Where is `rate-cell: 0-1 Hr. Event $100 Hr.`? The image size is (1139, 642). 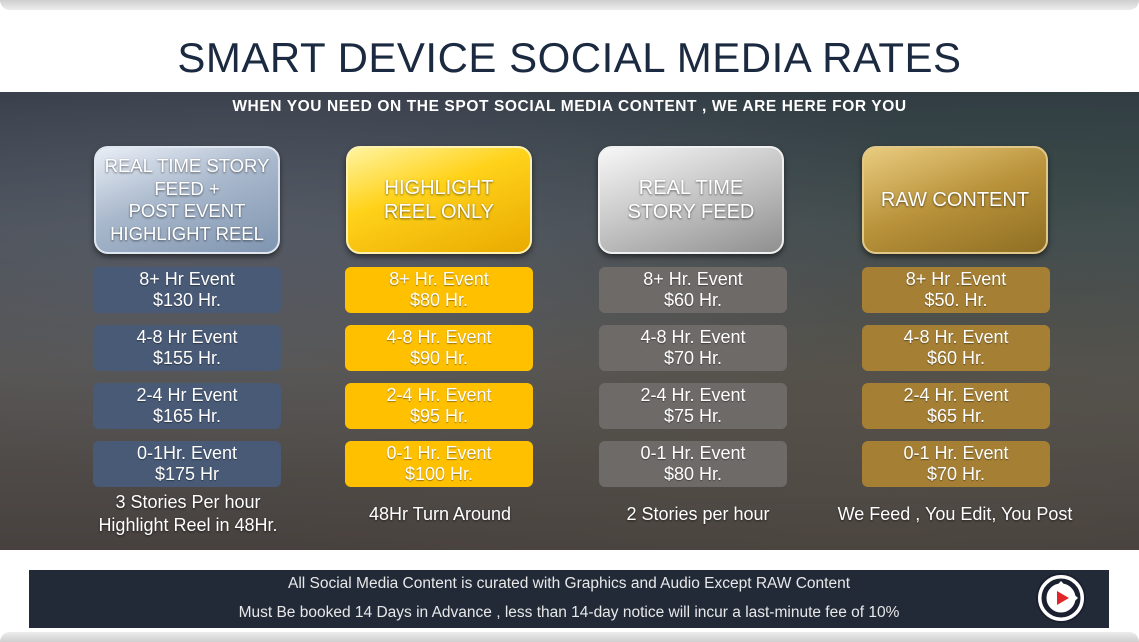 rate-cell: 0-1 Hr. Event $100 Hr. is located at coordinates (439, 464).